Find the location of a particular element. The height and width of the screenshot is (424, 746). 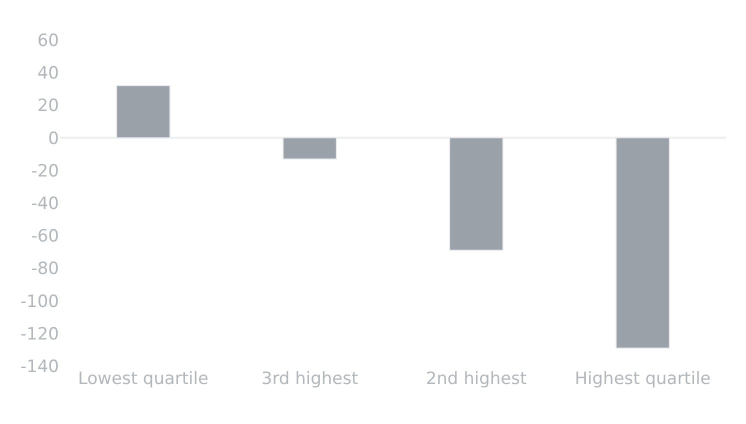

y-tick-label: 40 is located at coordinates (48, 74).